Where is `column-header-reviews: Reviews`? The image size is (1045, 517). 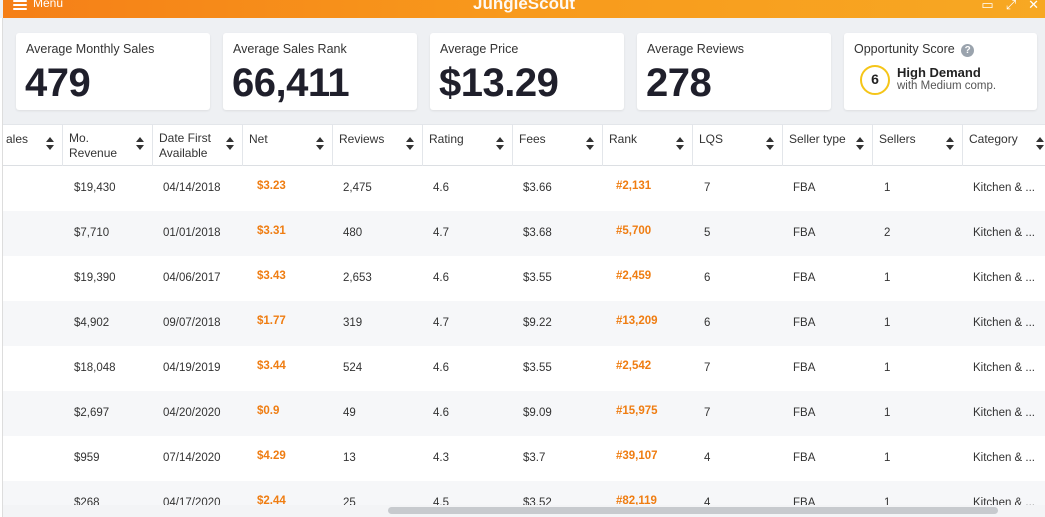 column-header-reviews: Reviews is located at coordinates (378, 145).